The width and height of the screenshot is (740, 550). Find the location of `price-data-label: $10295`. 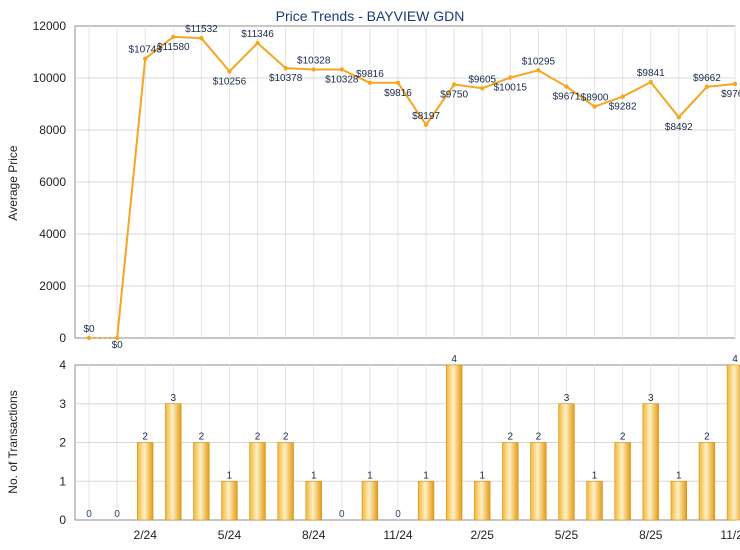

price-data-label: $10295 is located at coordinates (539, 61).